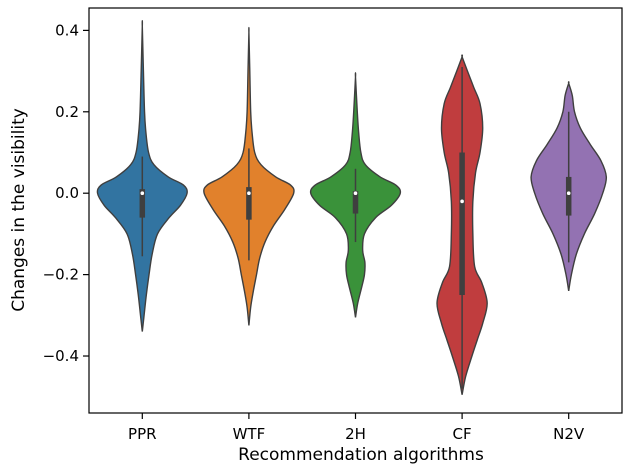 The width and height of the screenshot is (629, 467). Describe the element at coordinates (249, 176) in the screenshot. I see `violin-wtf` at that location.